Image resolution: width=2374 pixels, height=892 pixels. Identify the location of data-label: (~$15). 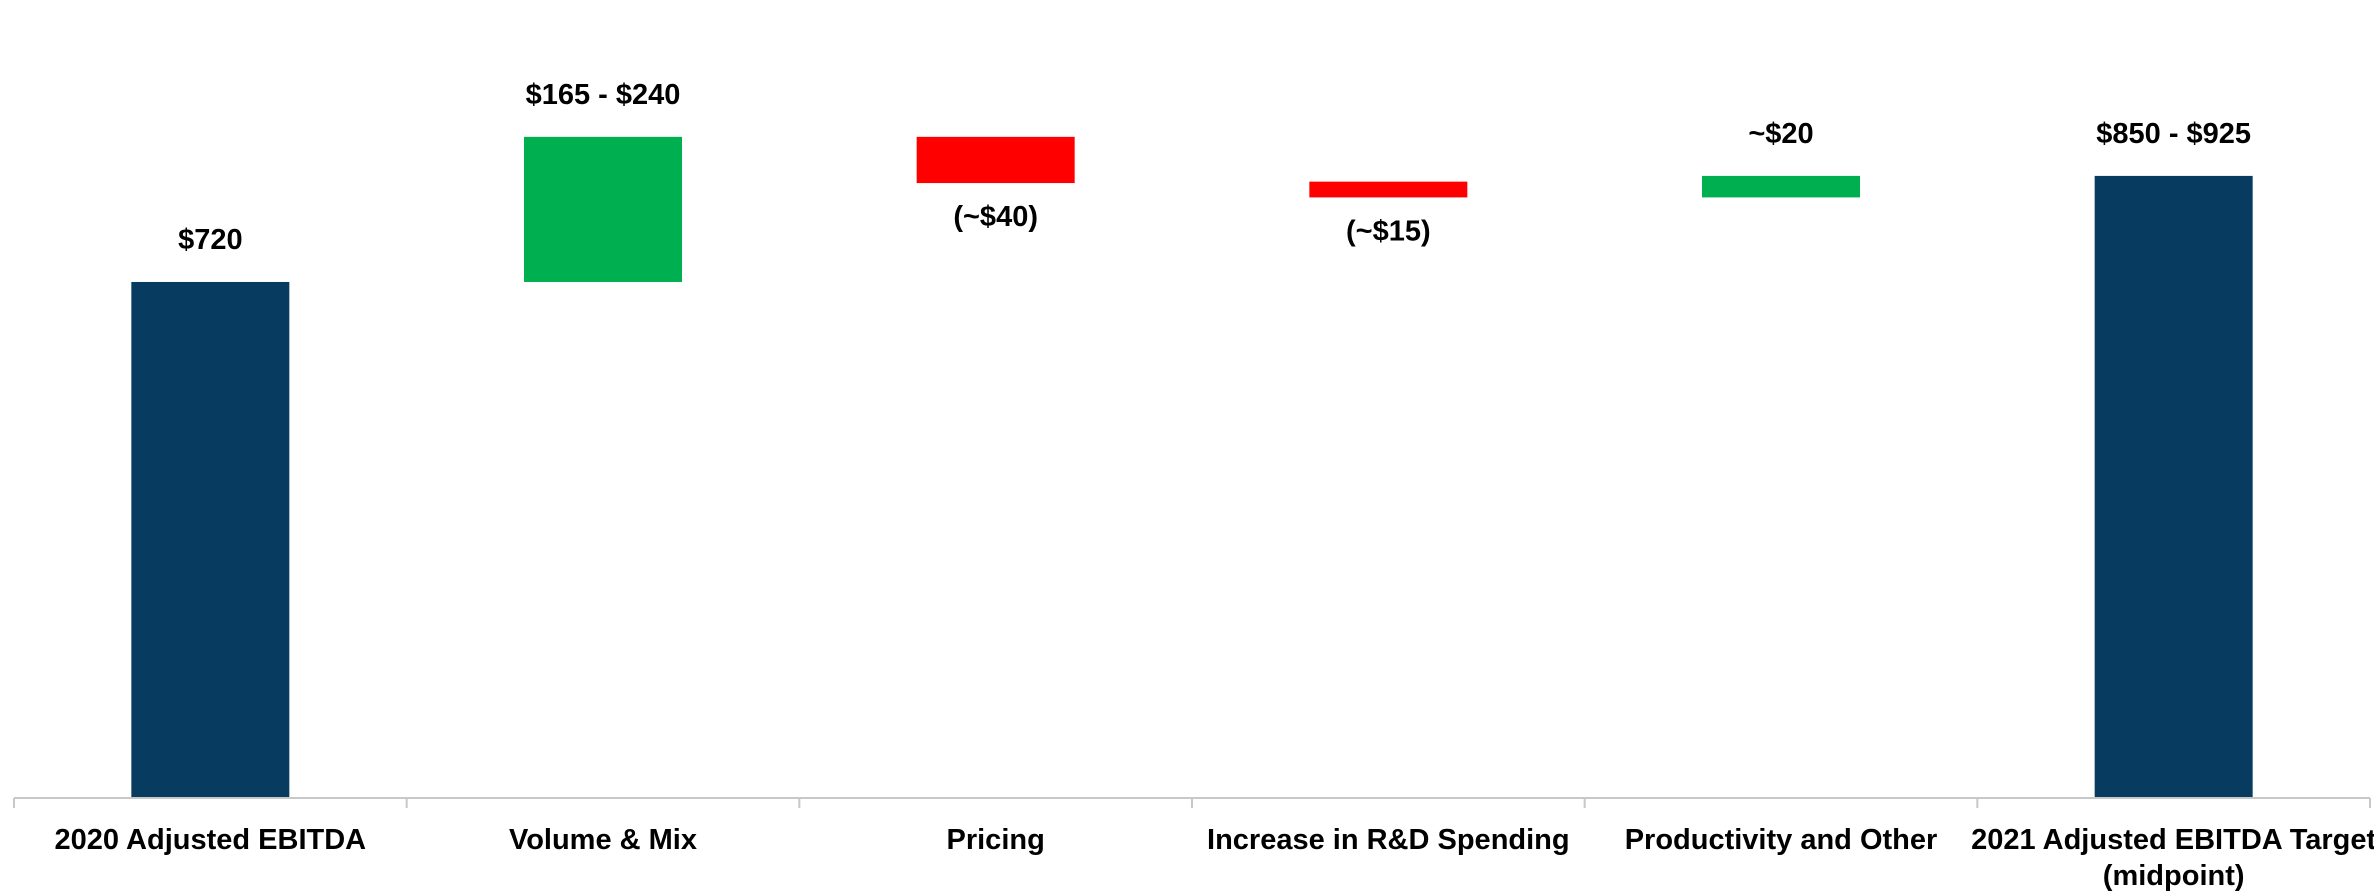
(1388, 231).